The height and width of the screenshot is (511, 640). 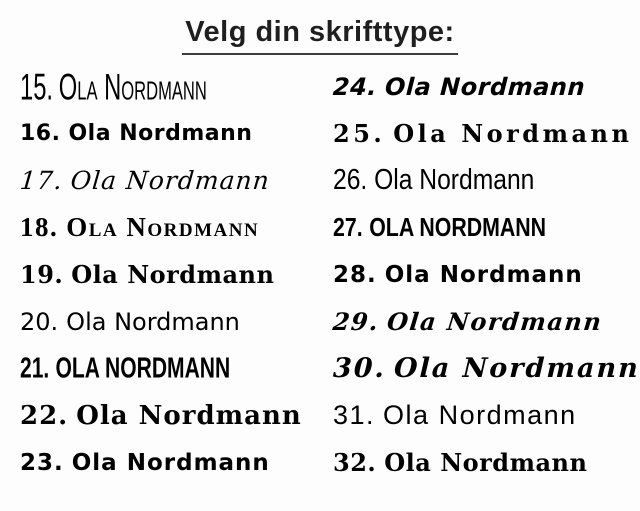 What do you see at coordinates (359, 368) in the screenshot?
I see `font-number: 30.` at bounding box center [359, 368].